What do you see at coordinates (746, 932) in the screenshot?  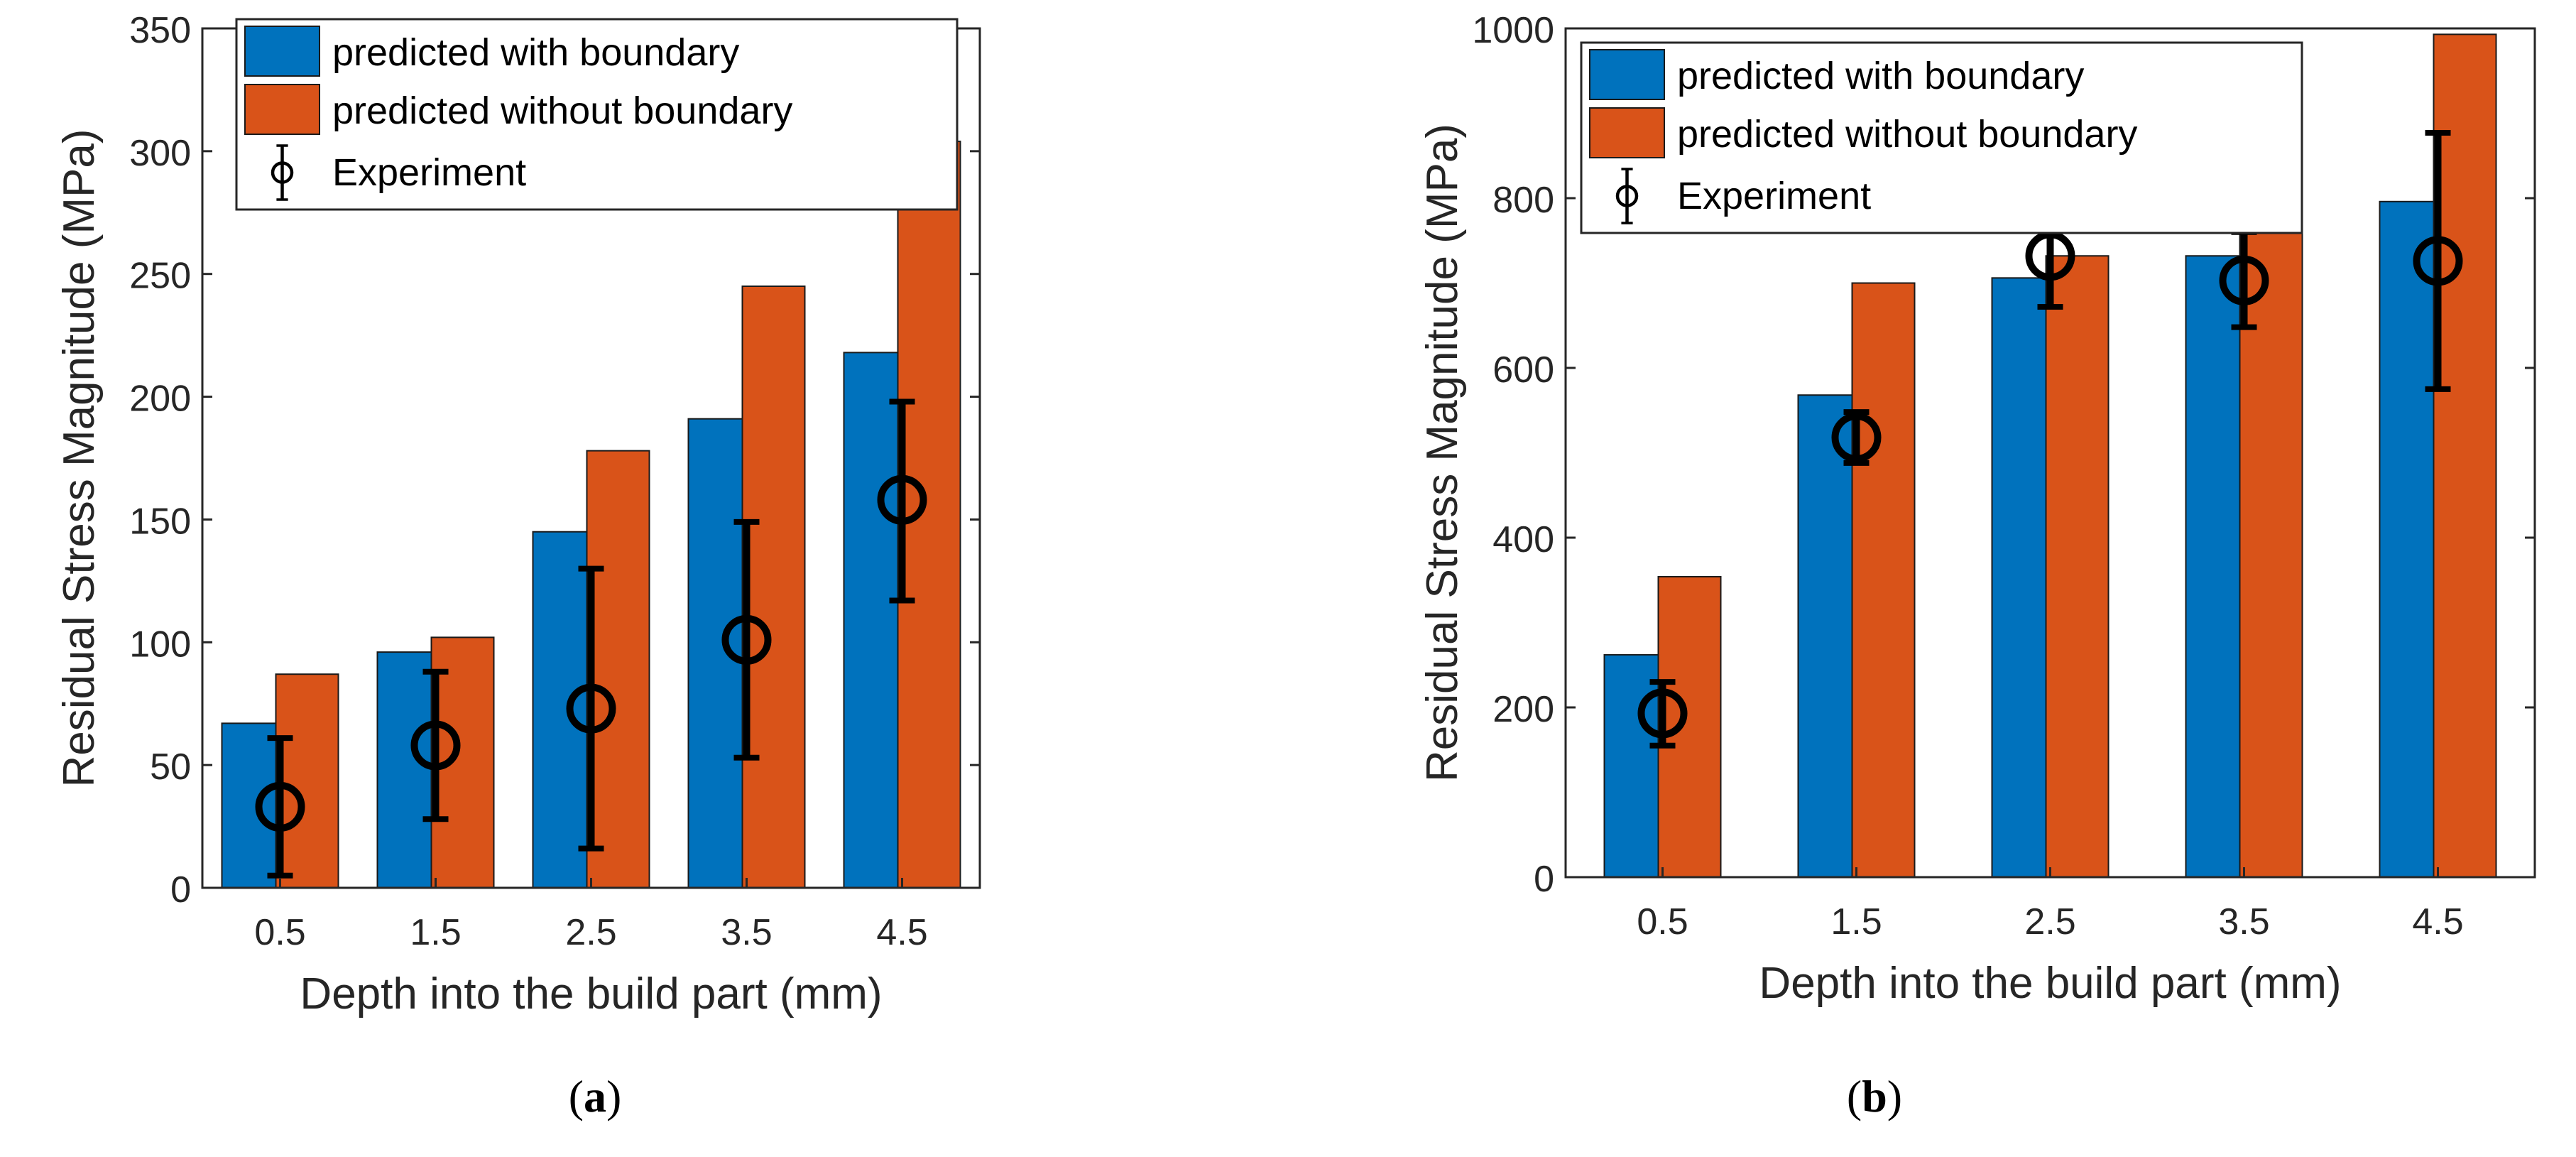 I see `chart-a-x-tick-label-3.5: 3.5` at bounding box center [746, 932].